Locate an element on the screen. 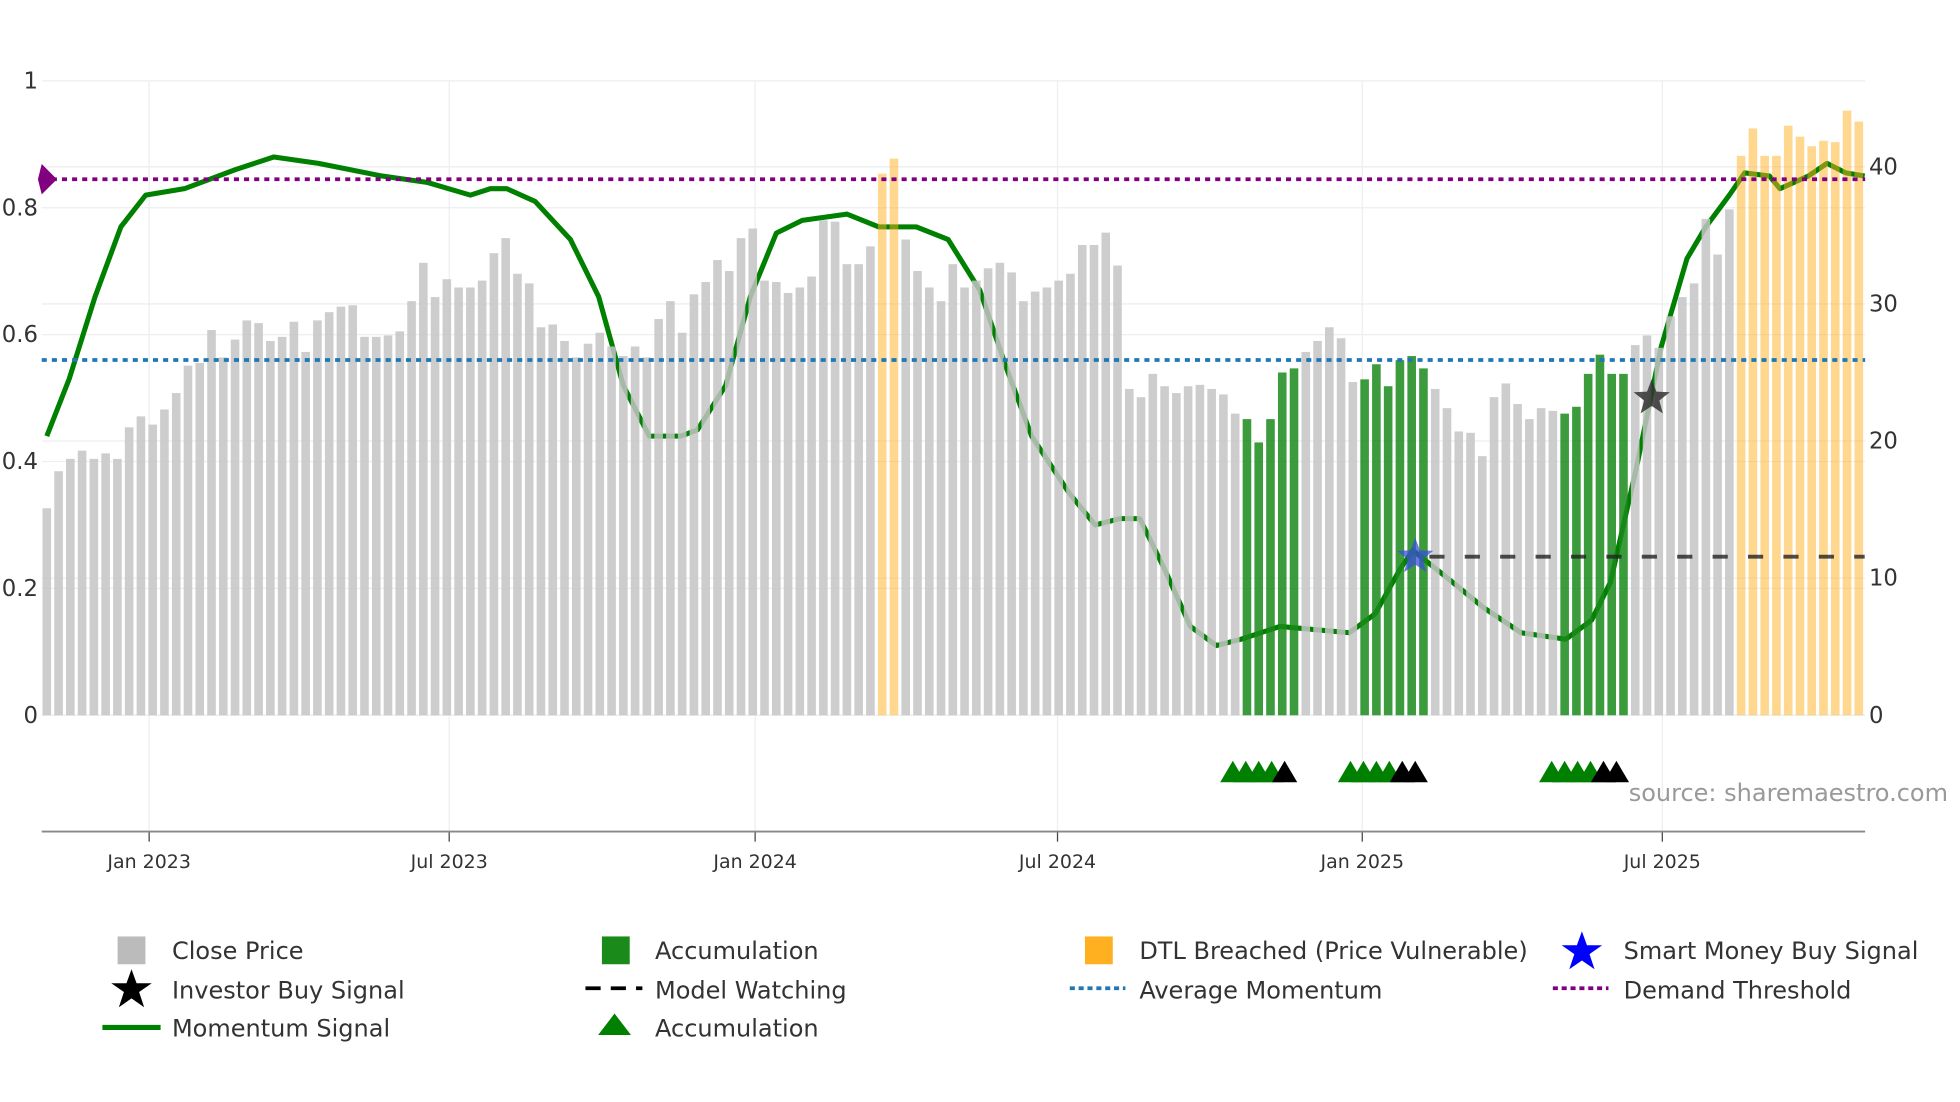 The width and height of the screenshot is (1960, 1102). signal-markers is located at coordinates (1445, 581).